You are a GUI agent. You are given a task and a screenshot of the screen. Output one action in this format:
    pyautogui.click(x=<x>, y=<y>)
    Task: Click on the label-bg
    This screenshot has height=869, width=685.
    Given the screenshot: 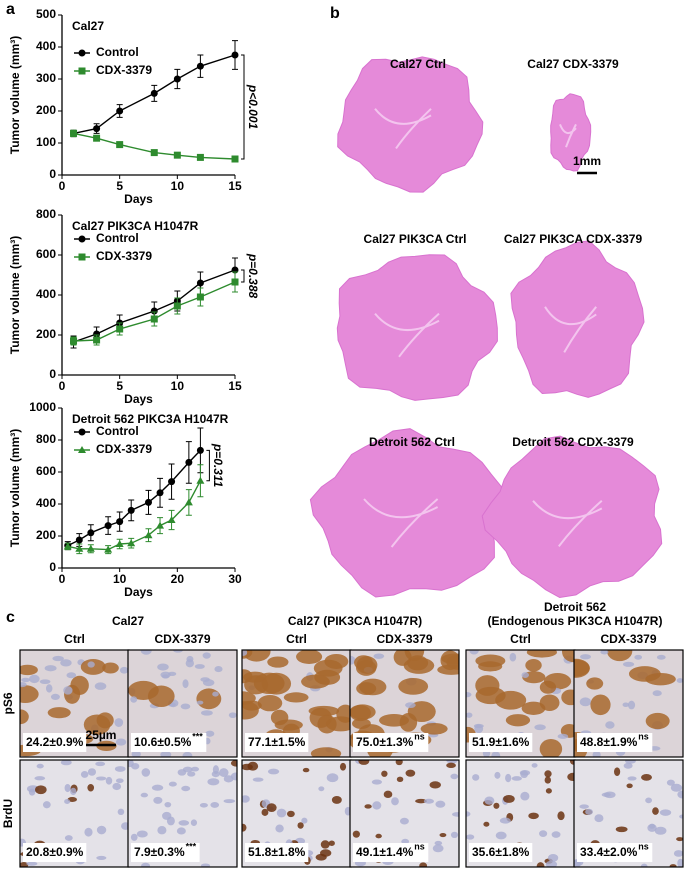 What is the action you would take?
    pyautogui.click(x=277, y=852)
    